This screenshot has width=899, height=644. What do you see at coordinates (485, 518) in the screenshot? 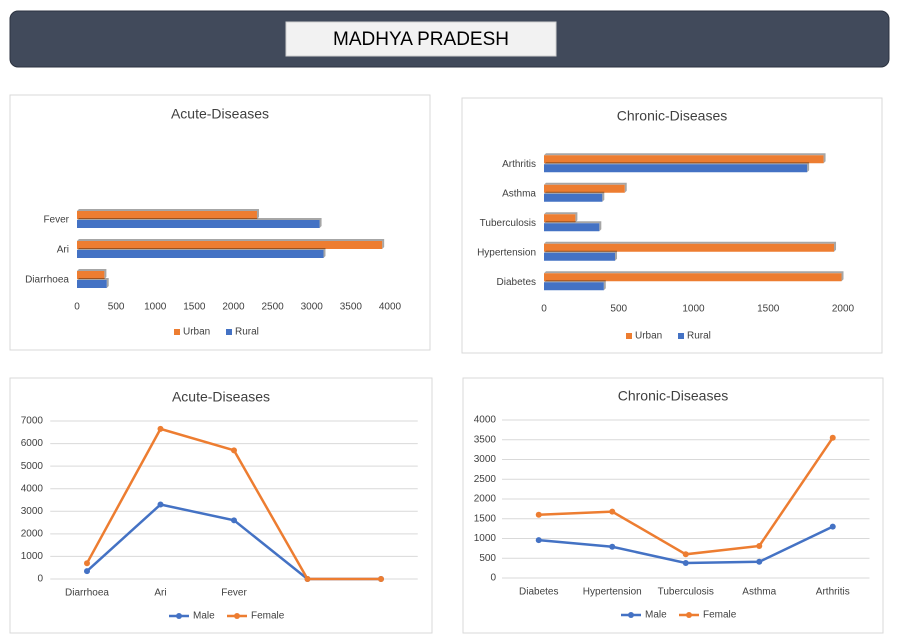
I see `y-tick-label: 1500` at bounding box center [485, 518].